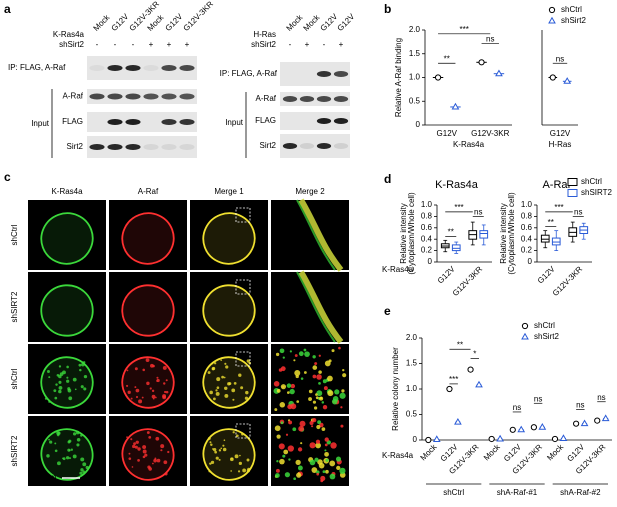  Describe the element at coordinates (169, 44) in the screenshot. I see `knockdown-sign: +` at that location.